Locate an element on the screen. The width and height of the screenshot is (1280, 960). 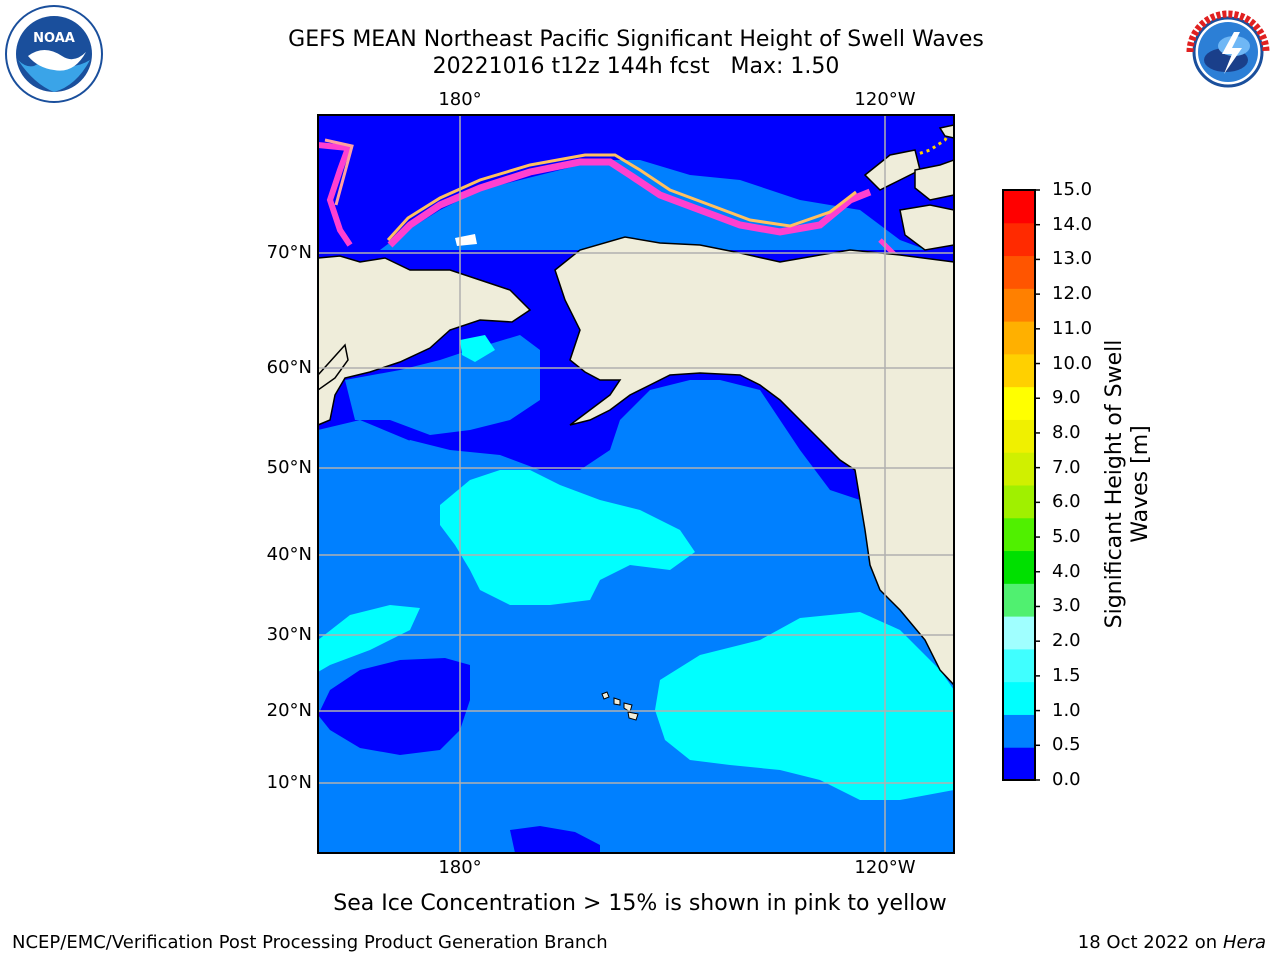
high-swell-bering is located at coordinates (477, 348).